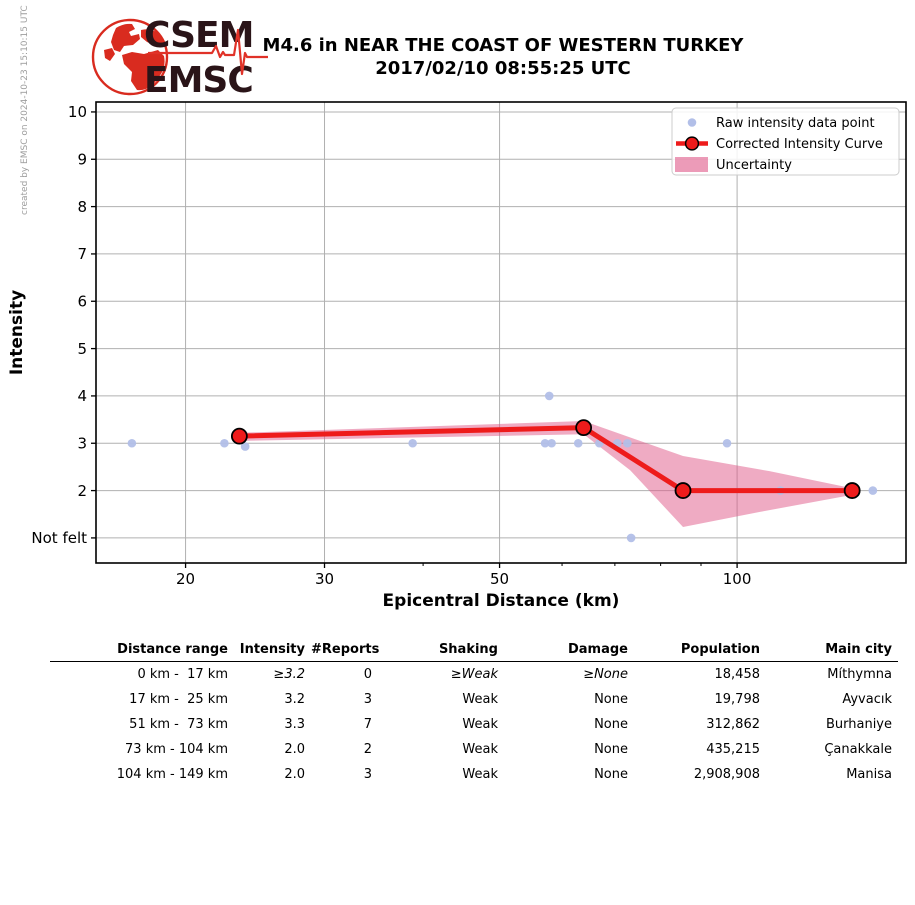  I want to click on title-line-2: 2017/02/10 08:55:25 UTC, so click(503, 68).